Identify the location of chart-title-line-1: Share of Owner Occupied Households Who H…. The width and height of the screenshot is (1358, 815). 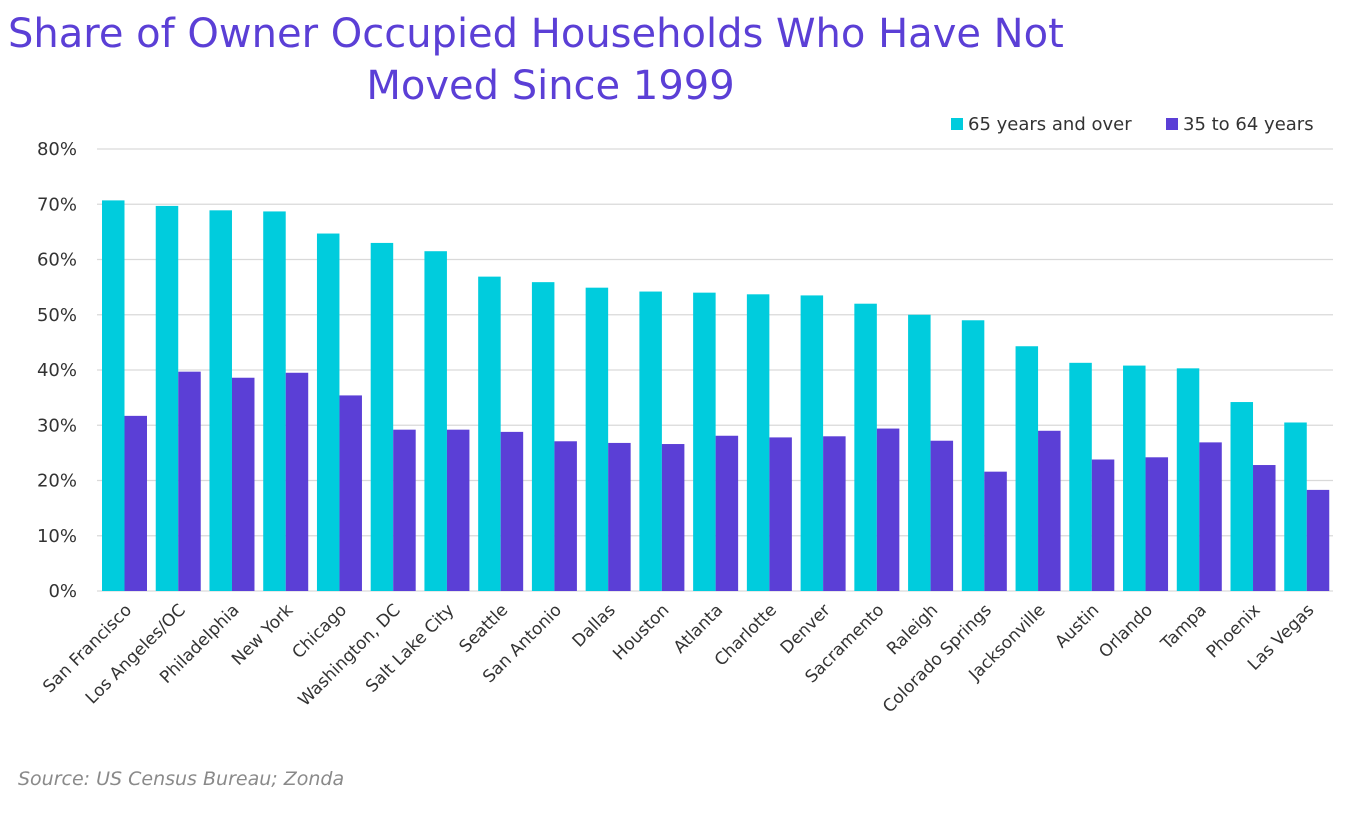
(536, 34).